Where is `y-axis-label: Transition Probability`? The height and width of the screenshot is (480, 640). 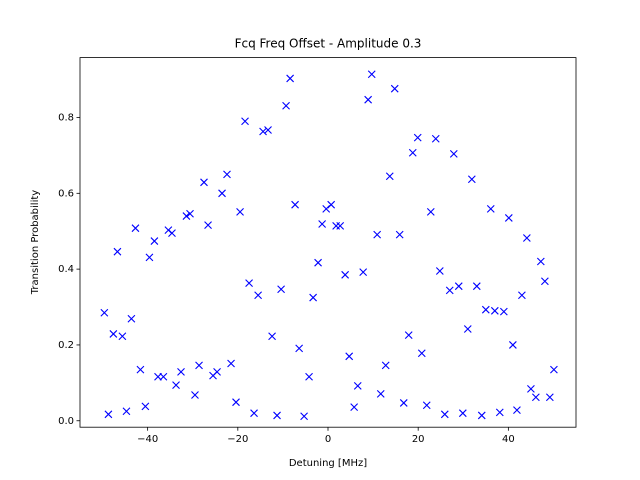 y-axis-label: Transition Probability is located at coordinates (35, 242).